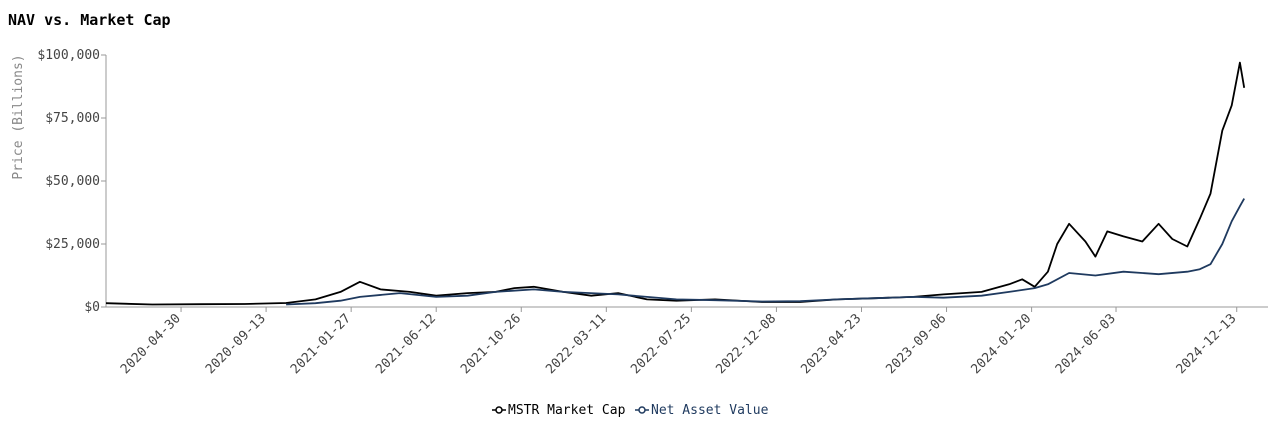 Image resolution: width=1280 pixels, height=448 pixels. What do you see at coordinates (89, 20) in the screenshot?
I see `chart-title: NAV vs. Market Cap` at bounding box center [89, 20].